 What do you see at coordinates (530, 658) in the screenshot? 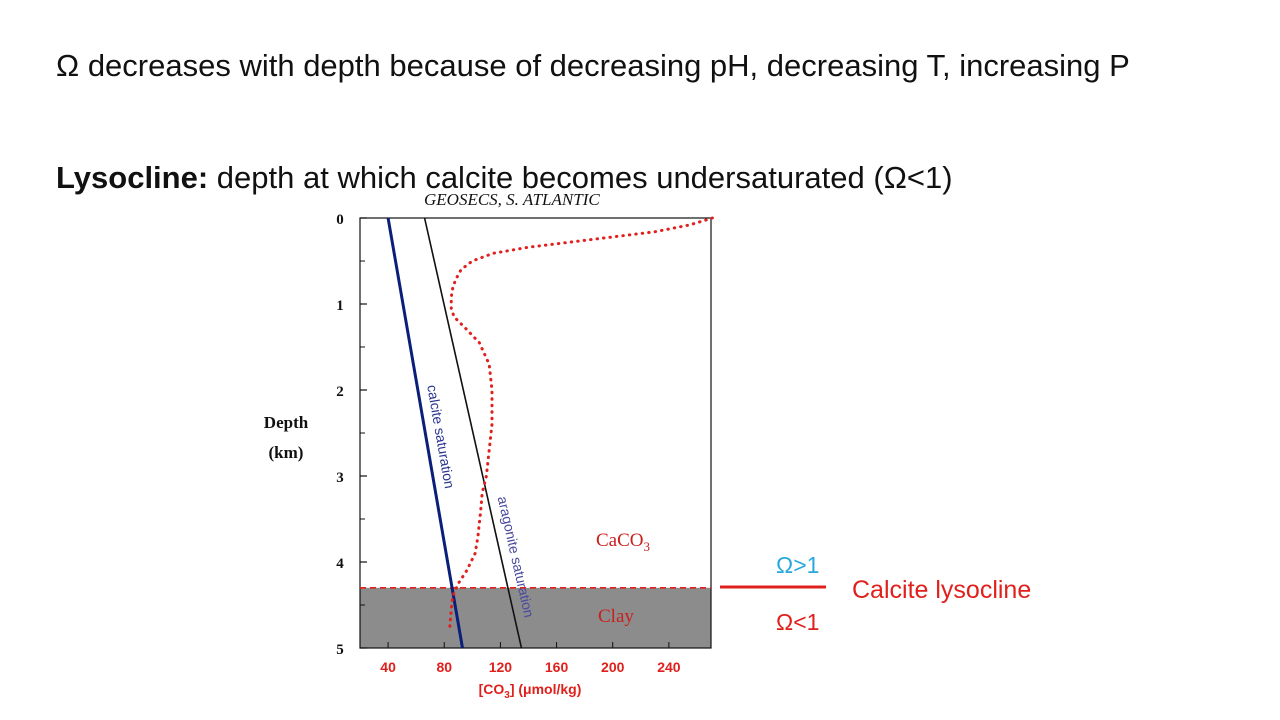
I see `x-axis-ticks: 40 80 120 160 200 240` at bounding box center [530, 658].